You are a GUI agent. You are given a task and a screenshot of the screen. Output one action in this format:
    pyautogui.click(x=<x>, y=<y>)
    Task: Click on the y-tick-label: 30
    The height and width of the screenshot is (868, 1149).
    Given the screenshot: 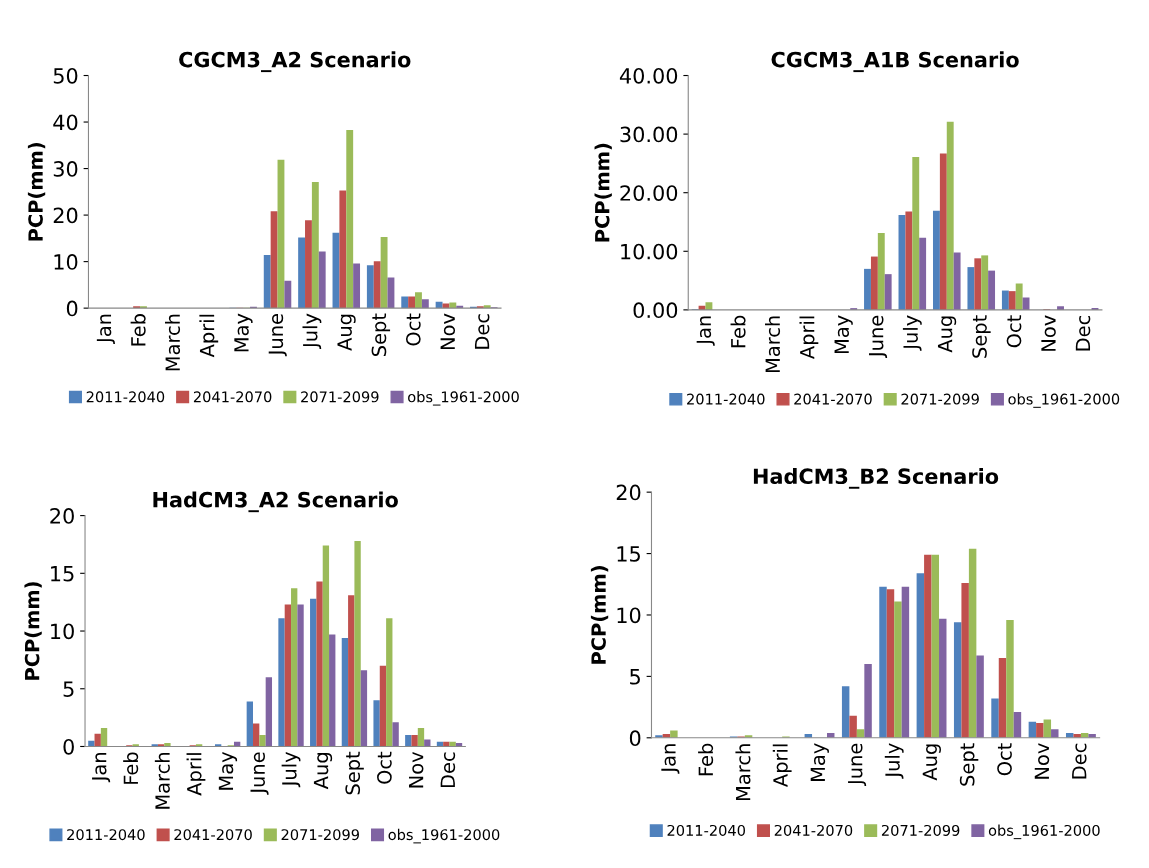 What is the action you would take?
    pyautogui.click(x=65, y=169)
    